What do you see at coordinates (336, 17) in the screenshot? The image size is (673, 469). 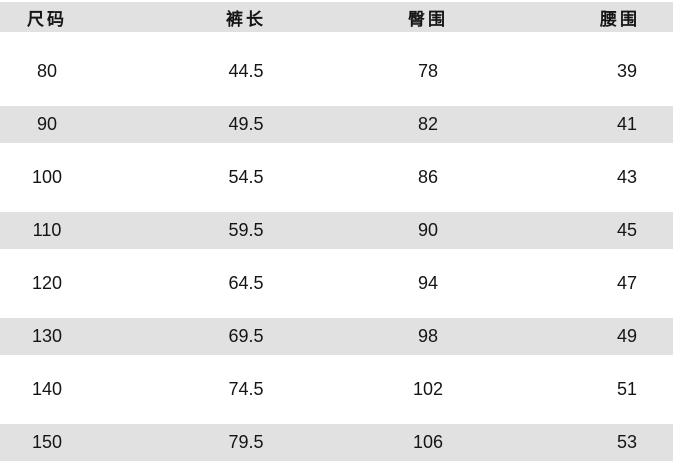 I see `table-header-row: 尺码 裤长 臀围 腰围` at bounding box center [336, 17].